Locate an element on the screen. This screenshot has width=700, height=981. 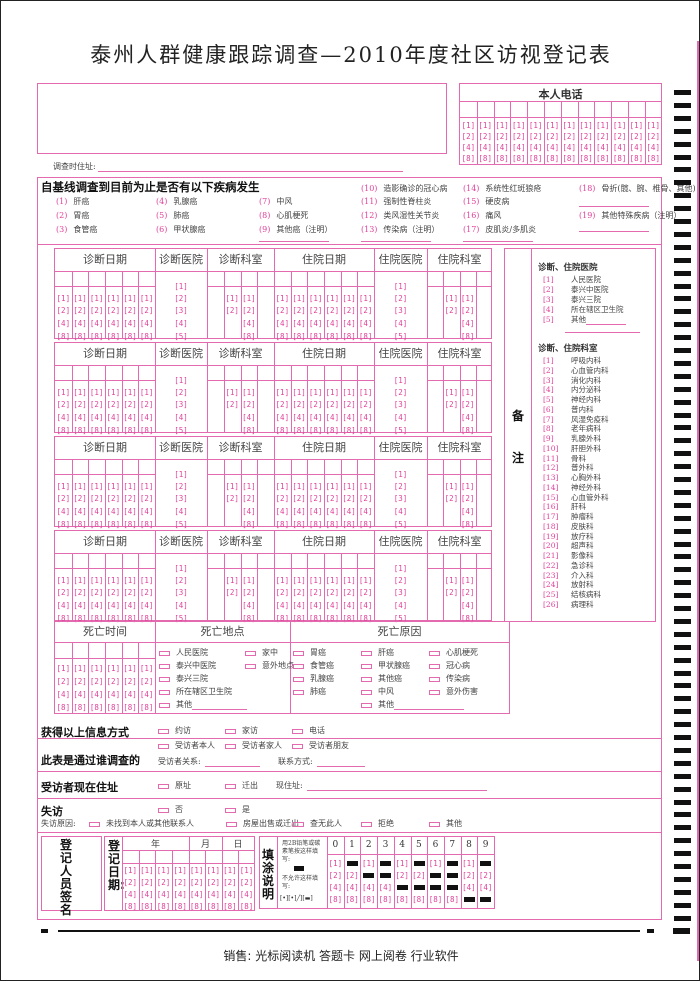
death-date-bubble: [1] is located at coordinates (113, 668).